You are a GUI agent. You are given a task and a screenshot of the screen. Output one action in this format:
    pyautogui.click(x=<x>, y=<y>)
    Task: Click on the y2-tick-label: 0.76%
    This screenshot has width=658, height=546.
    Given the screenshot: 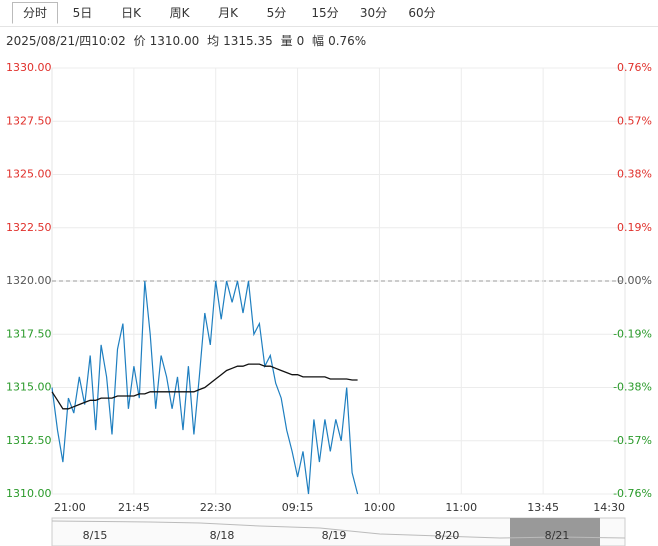 What is the action you would take?
    pyautogui.click(x=634, y=67)
    